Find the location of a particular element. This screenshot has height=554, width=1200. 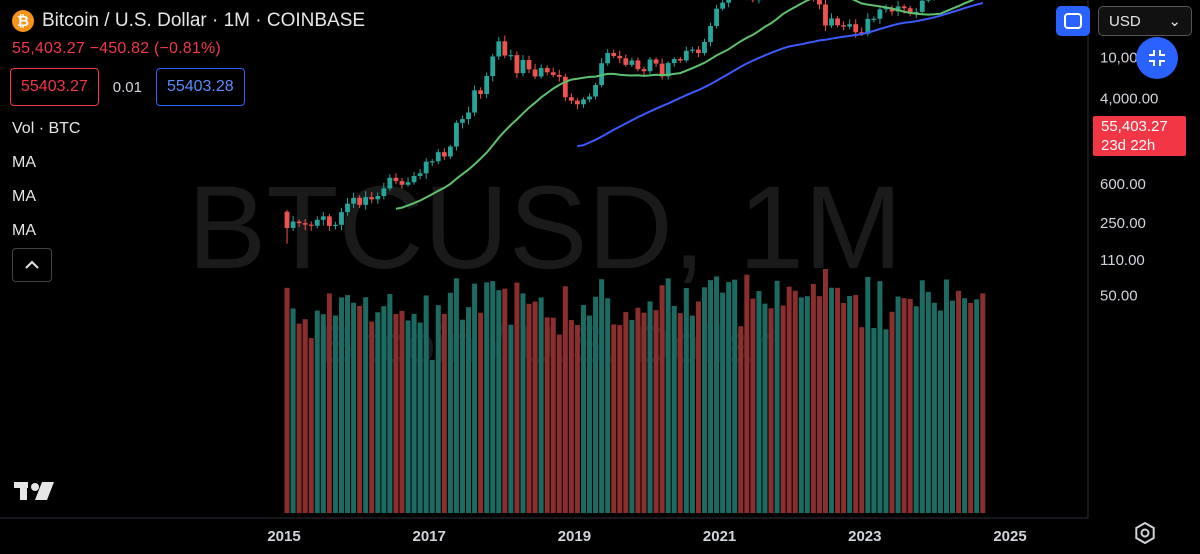

indicator-ma-3: MA is located at coordinates (24, 230).